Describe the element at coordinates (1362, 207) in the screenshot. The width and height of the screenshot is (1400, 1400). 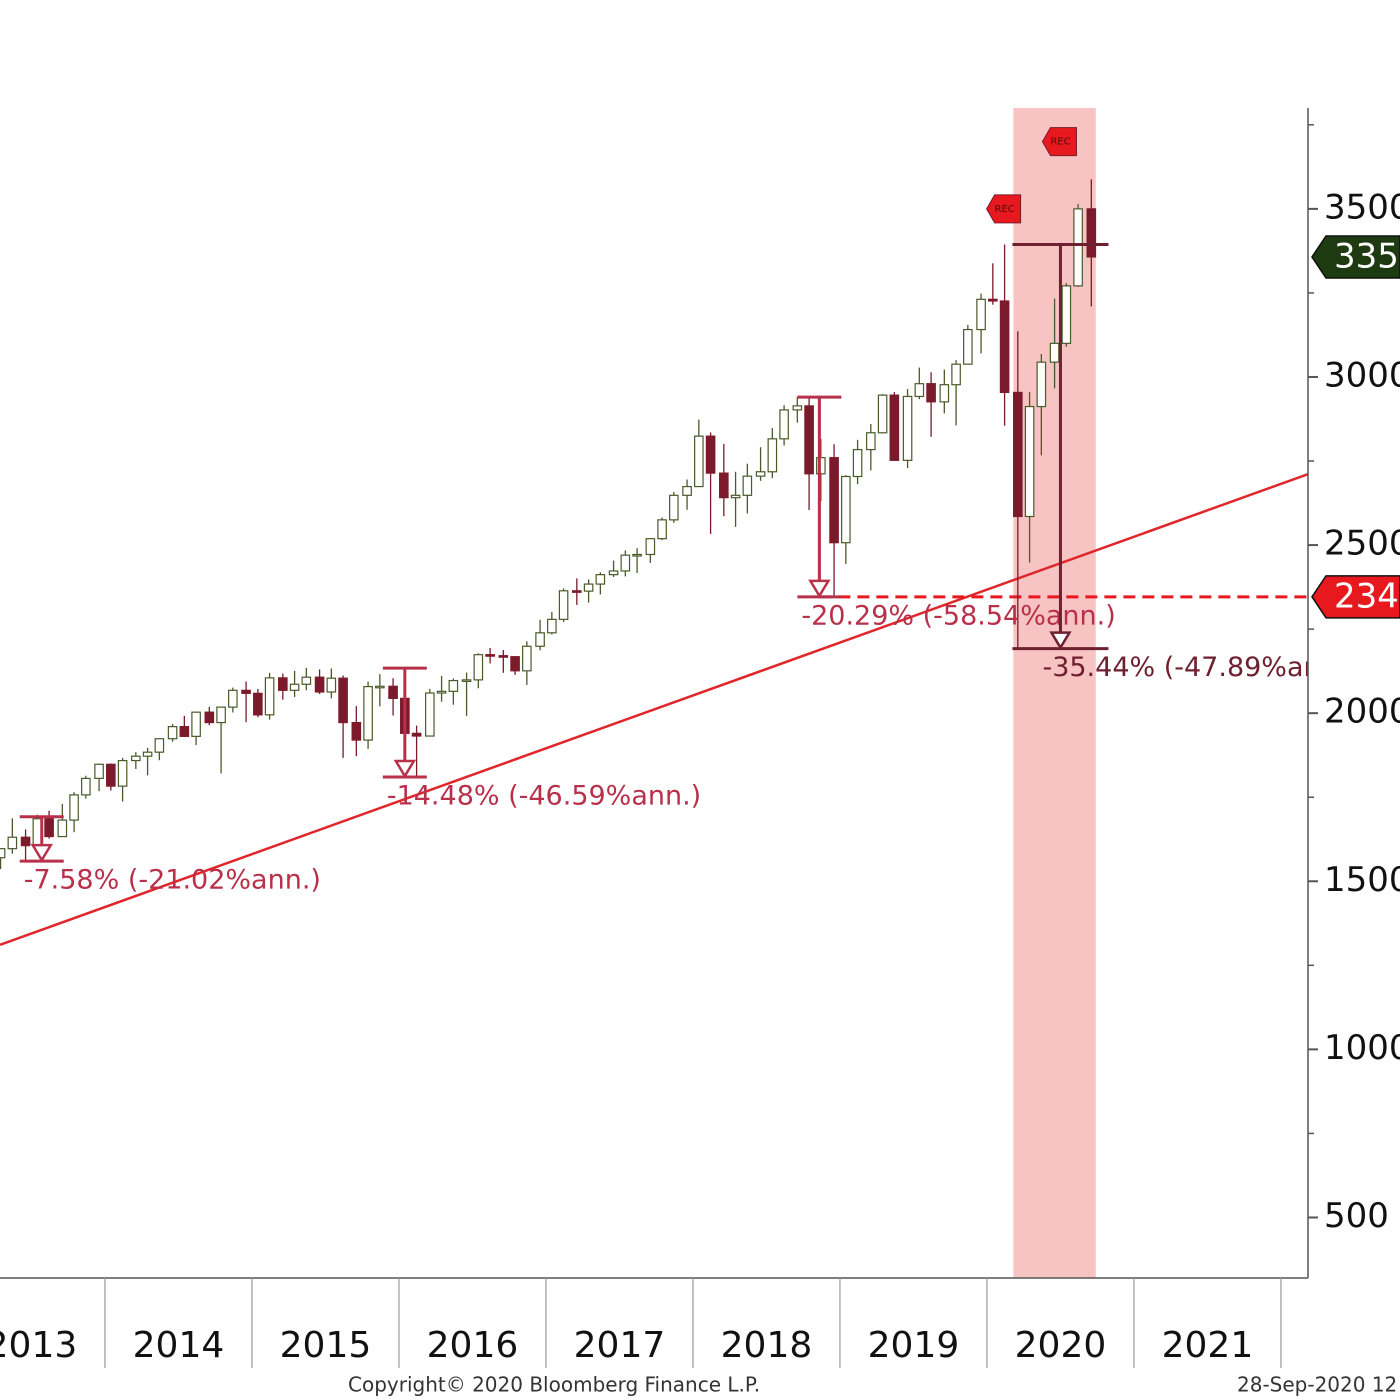
I see `y-tick-label: 3500` at that location.